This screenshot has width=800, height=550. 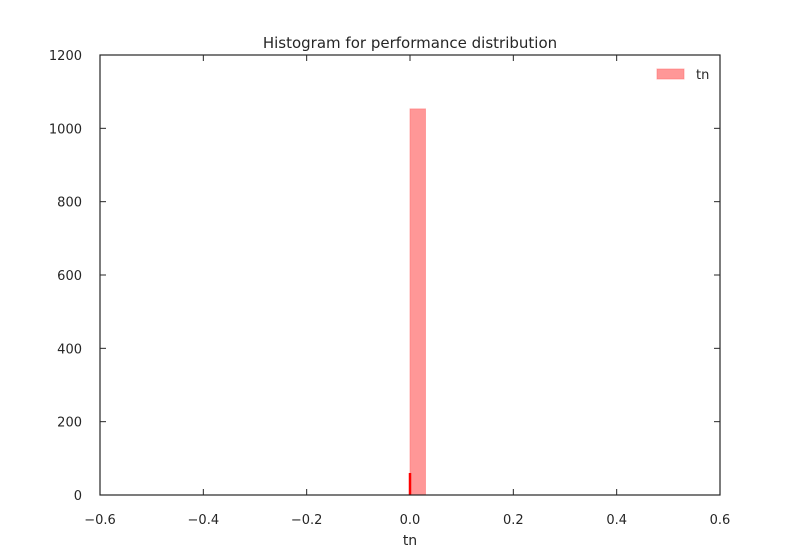 I want to click on x-tick-label: 0.2, so click(x=513, y=520).